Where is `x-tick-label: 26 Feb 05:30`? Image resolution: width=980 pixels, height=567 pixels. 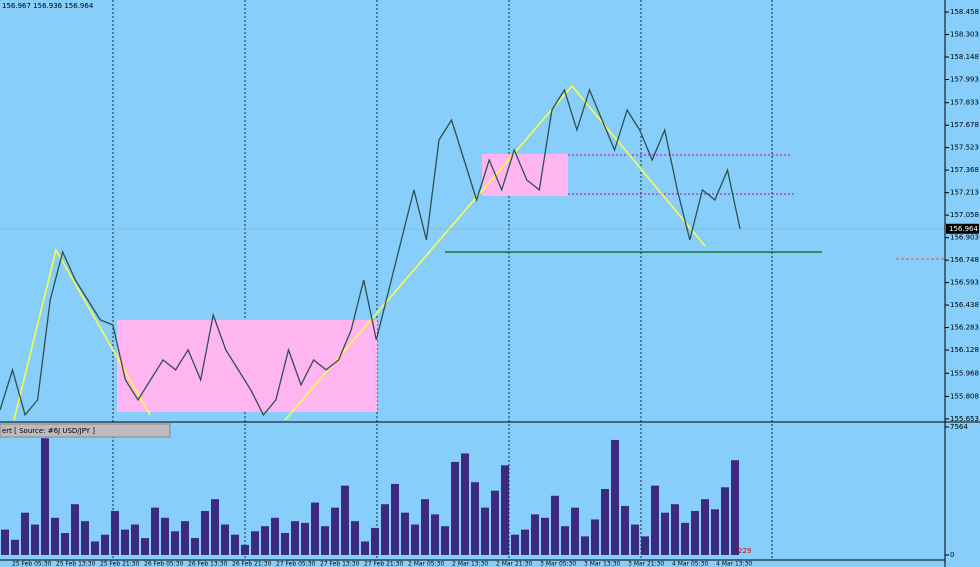
x-tick-label: 26 Feb 05:30 is located at coordinates (164, 564).